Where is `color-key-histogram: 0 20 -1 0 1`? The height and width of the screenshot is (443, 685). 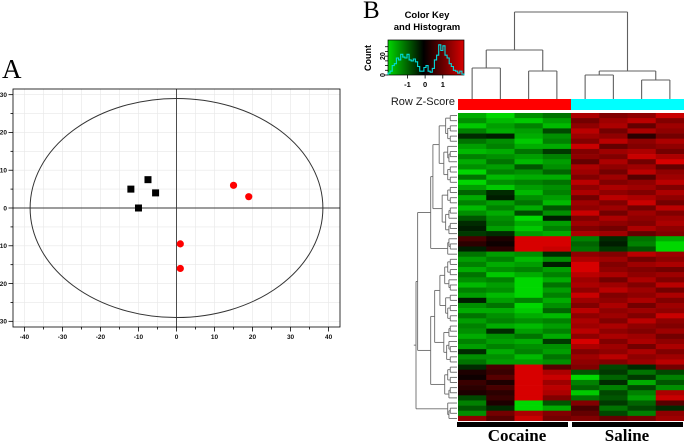
color-key-histogram: 0 20 -1 0 1 is located at coordinates (422, 64).